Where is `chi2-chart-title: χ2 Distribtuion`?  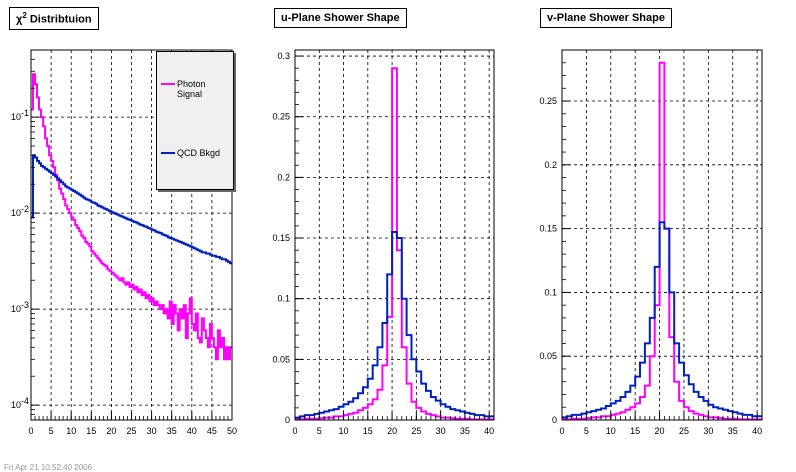
chi2-chart-title: χ2 Distribtuion is located at coordinates (54, 18).